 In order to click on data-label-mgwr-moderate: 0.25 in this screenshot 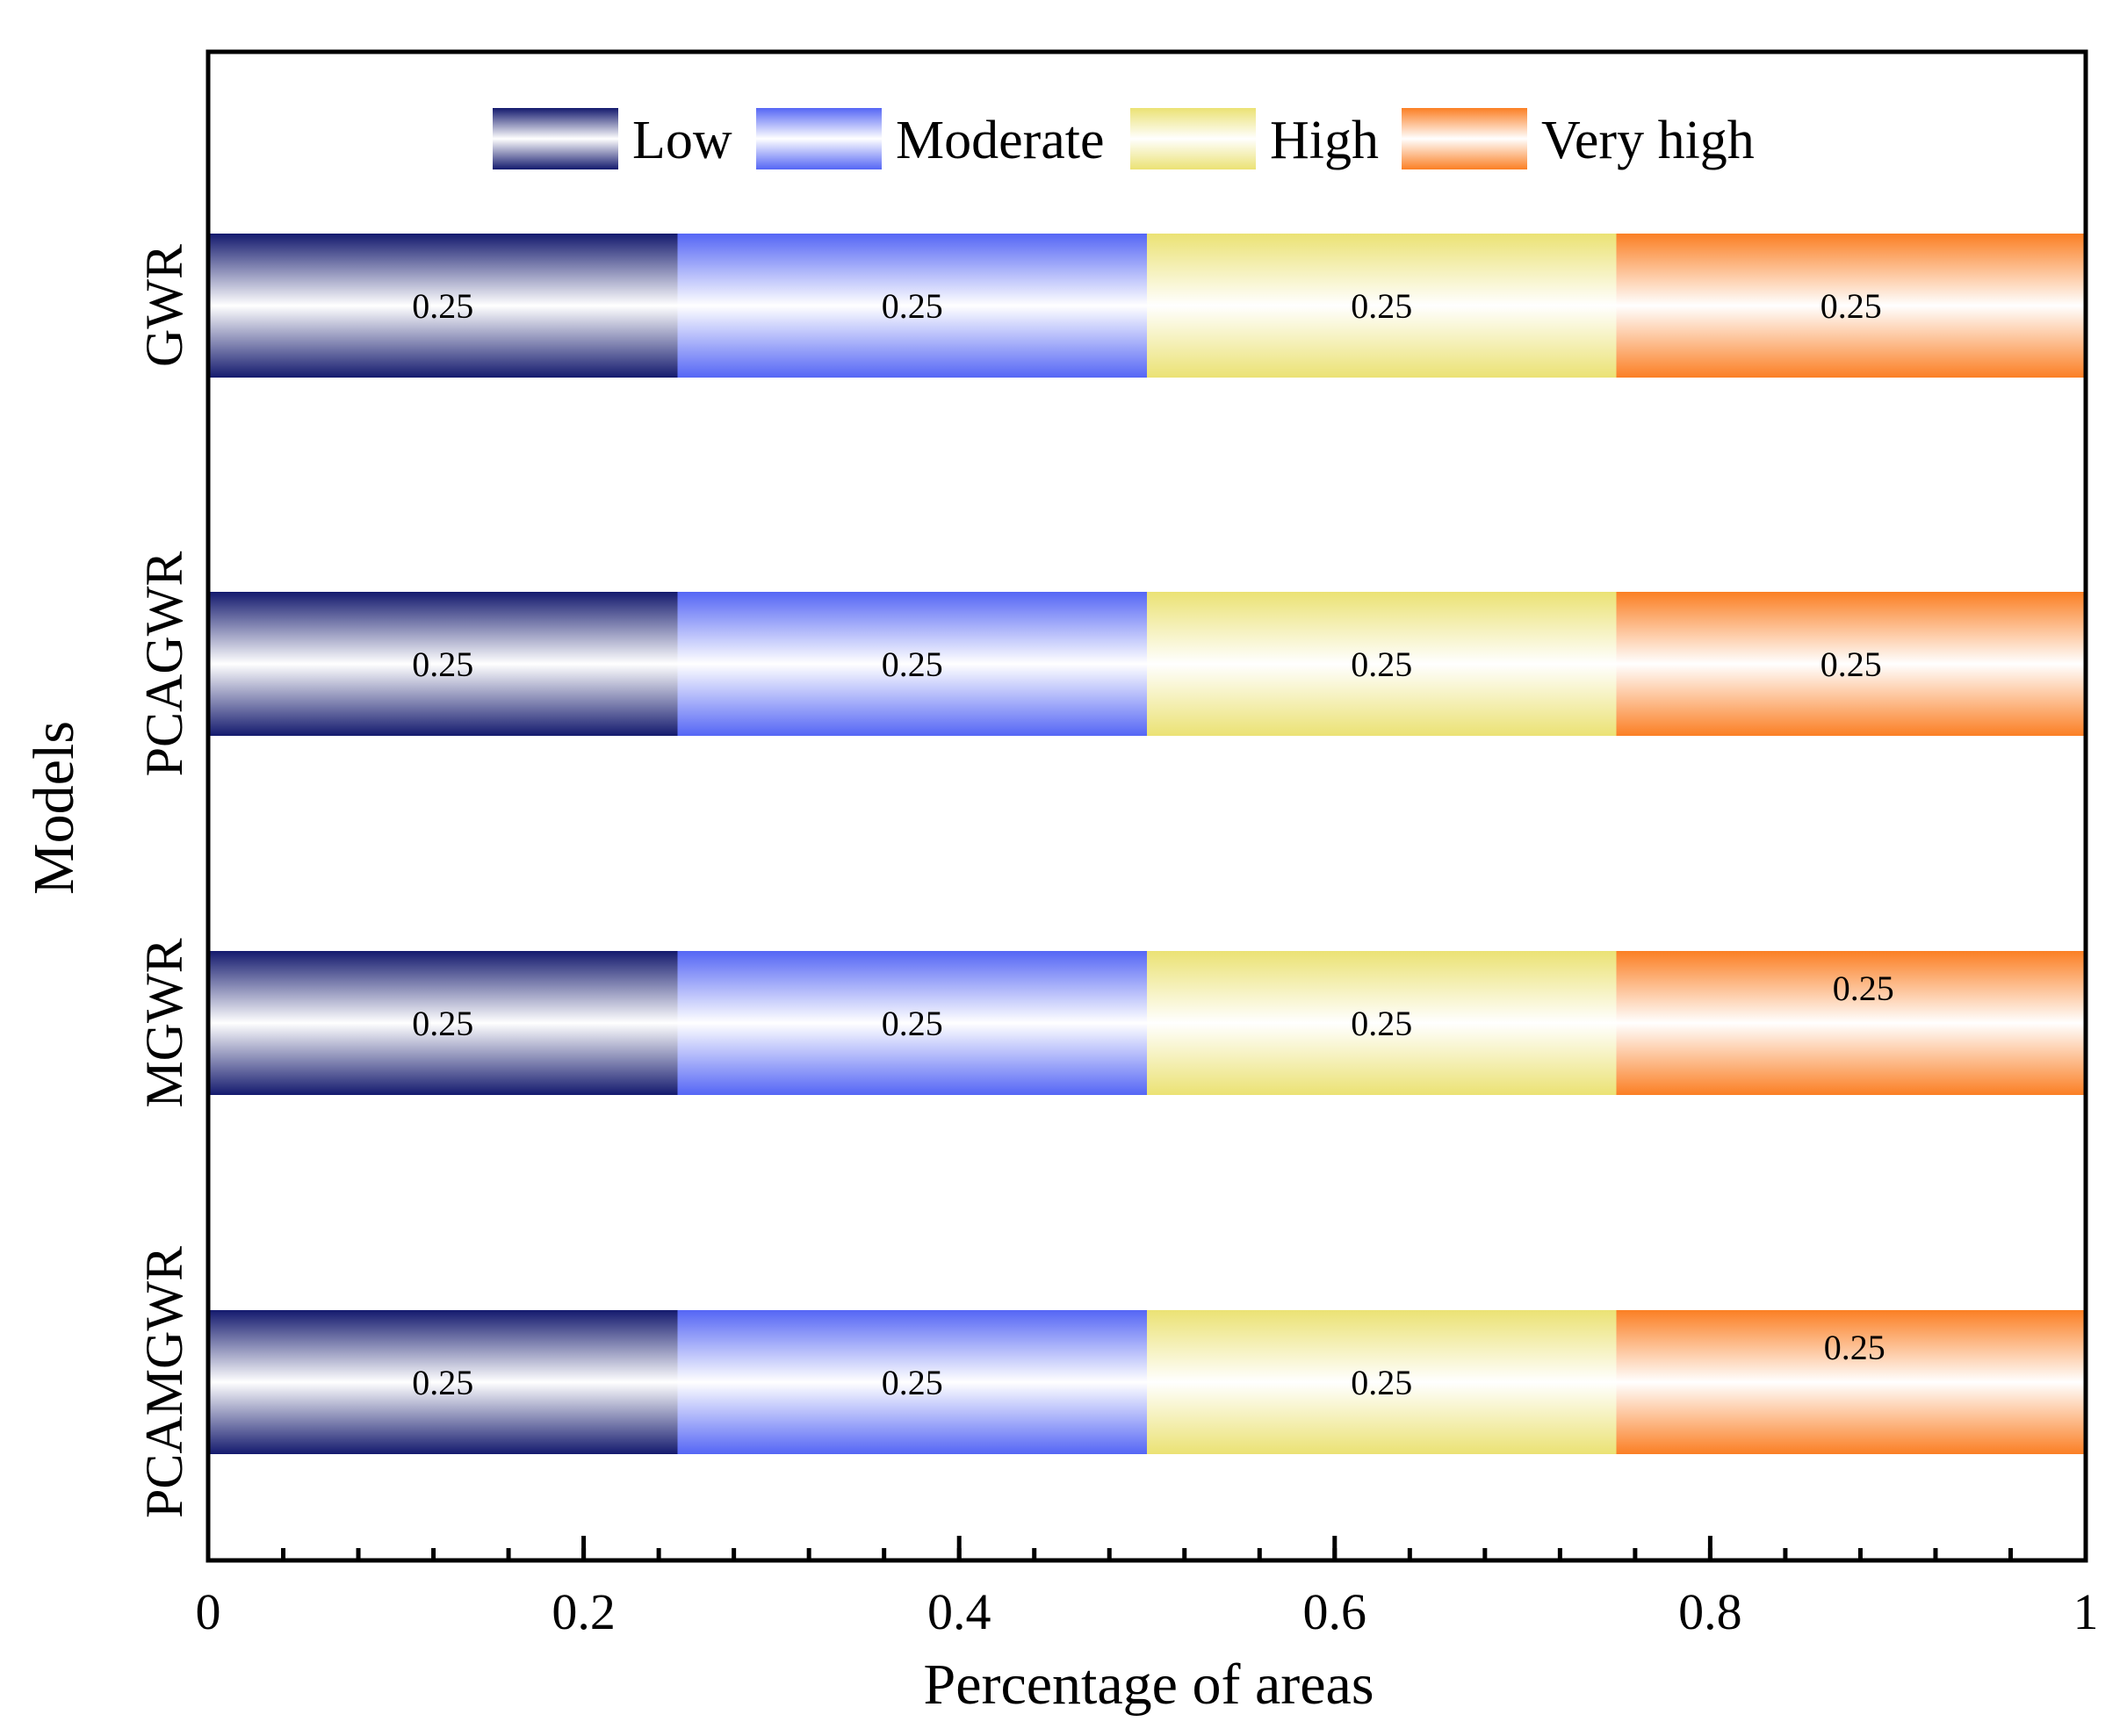, I will do `click(912, 1024)`.